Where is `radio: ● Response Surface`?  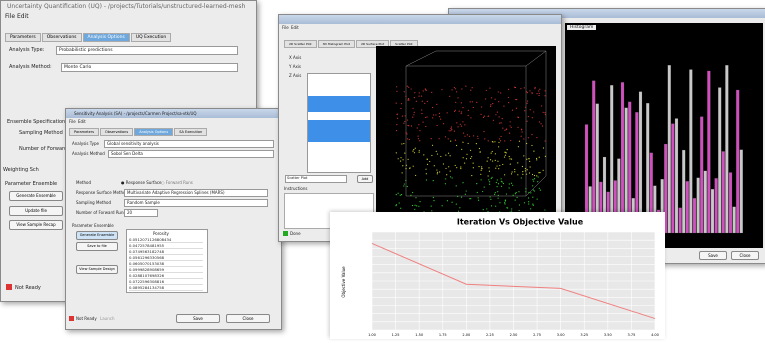 radio: ● Response Surface is located at coordinates (141, 182).